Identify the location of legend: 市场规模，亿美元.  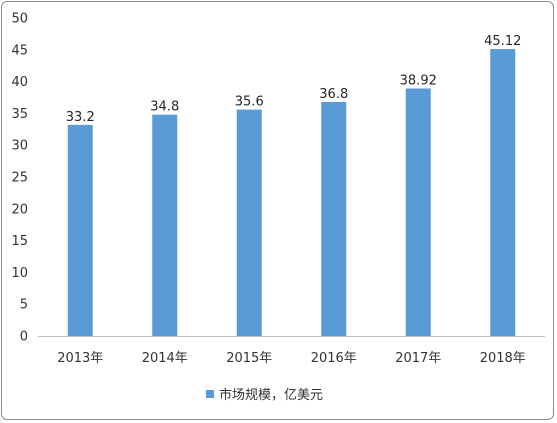
(264, 395).